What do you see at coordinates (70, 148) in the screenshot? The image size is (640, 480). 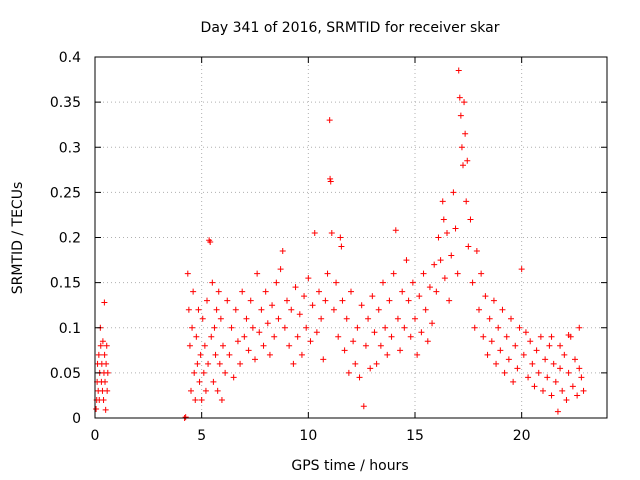 I see `y-tick-label: 0.3` at bounding box center [70, 148].